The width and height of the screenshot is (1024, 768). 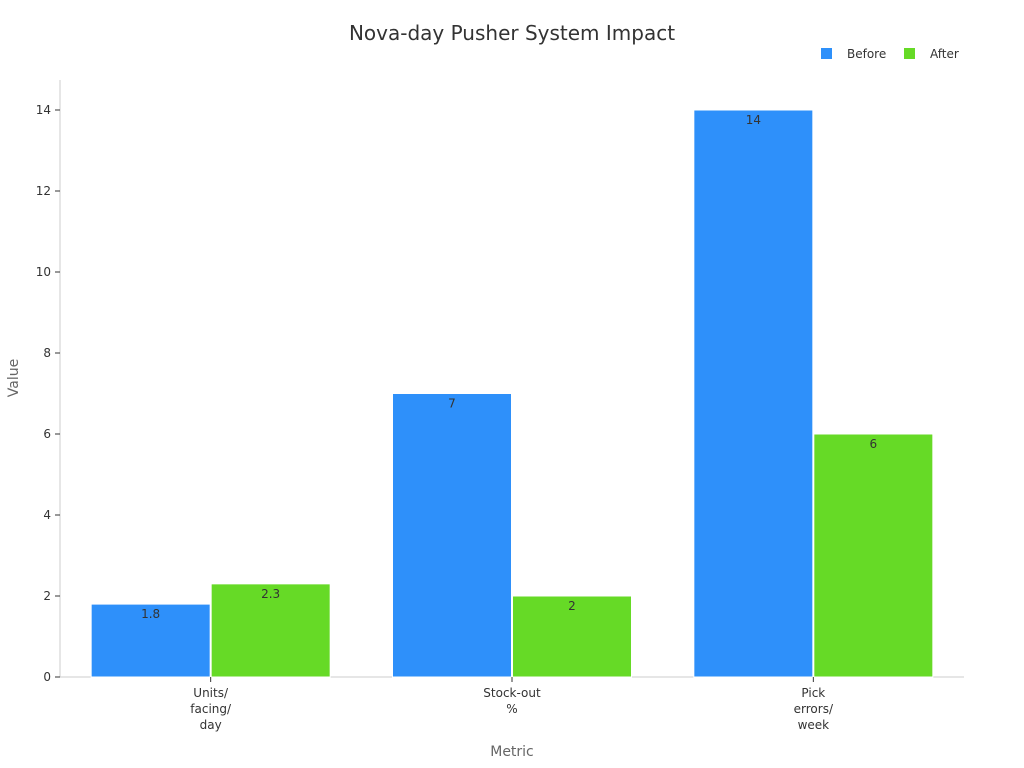 What do you see at coordinates (890, 54) in the screenshot?
I see `legend: Before After` at bounding box center [890, 54].